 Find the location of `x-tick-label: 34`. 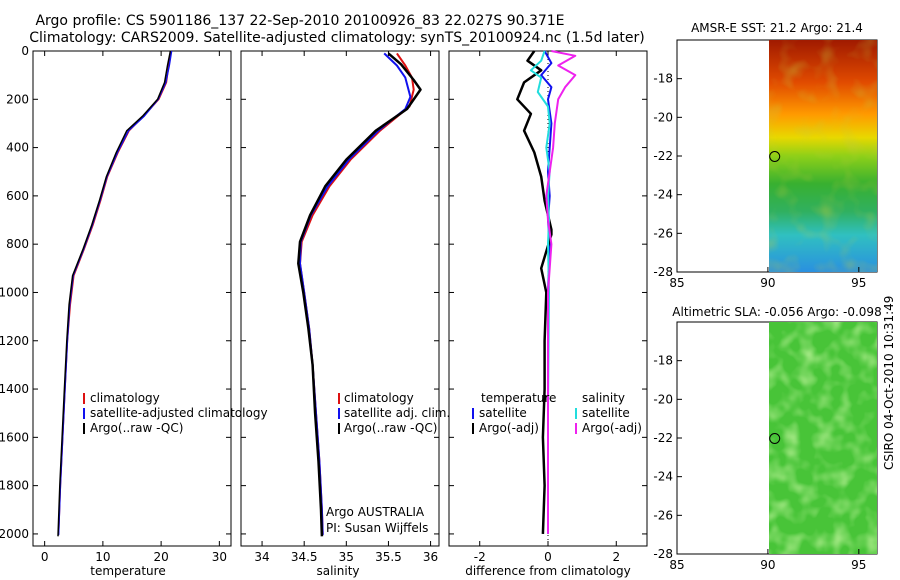

x-tick-label: 34 is located at coordinates (261, 557).